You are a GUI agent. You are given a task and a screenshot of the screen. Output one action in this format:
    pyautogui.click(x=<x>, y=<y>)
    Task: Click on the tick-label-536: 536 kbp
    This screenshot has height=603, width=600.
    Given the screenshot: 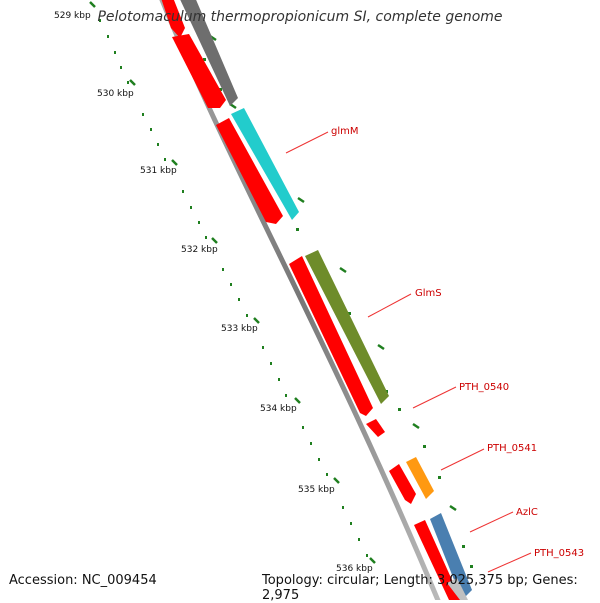 What is the action you would take?
    pyautogui.click(x=354, y=569)
    